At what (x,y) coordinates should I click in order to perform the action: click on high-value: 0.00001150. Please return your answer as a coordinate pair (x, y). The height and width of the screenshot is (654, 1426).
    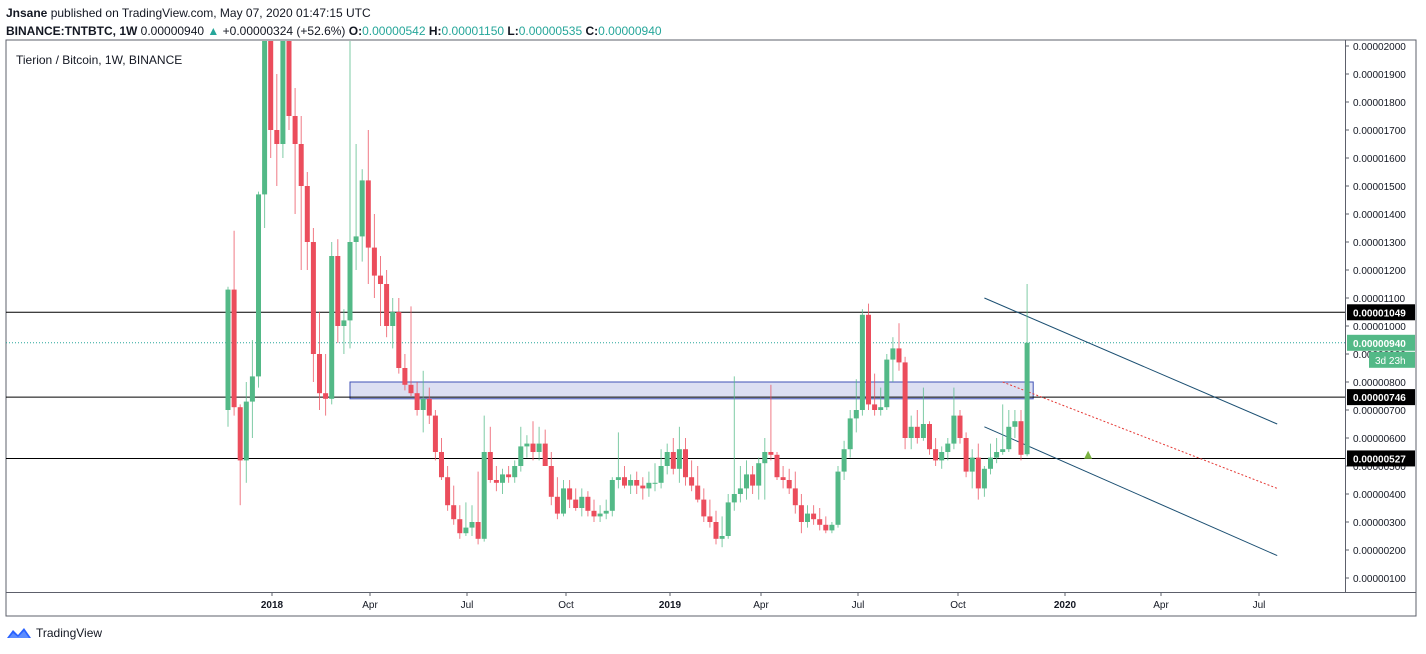
    Looking at the image, I should click on (473, 31).